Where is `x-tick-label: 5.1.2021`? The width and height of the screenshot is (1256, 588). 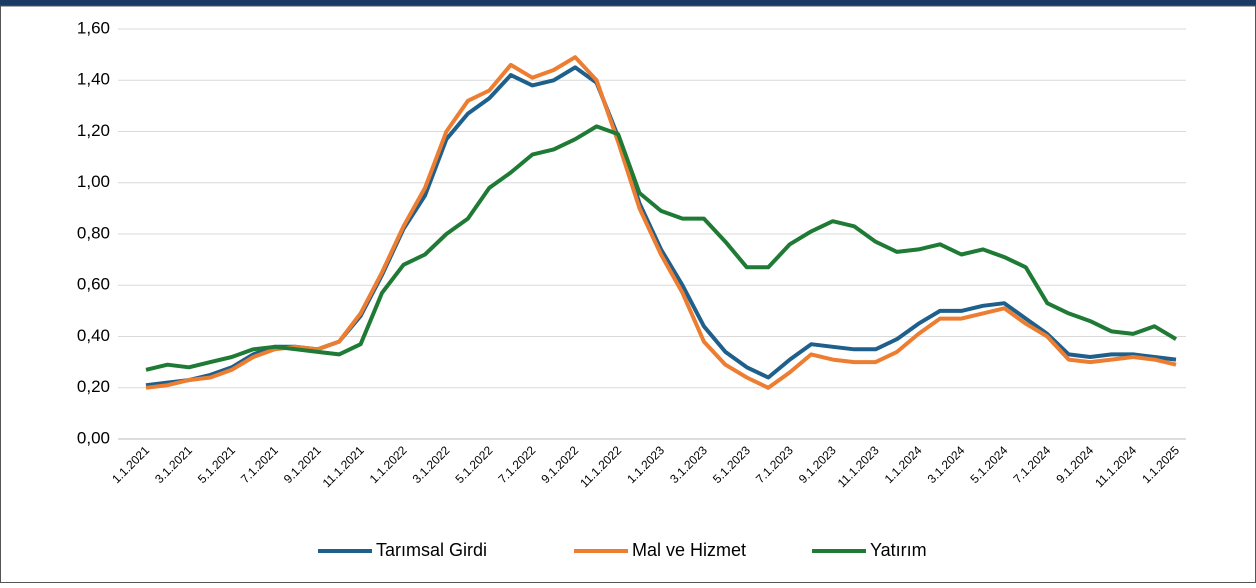 x-tick-label: 5.1.2021 is located at coordinates (216, 464).